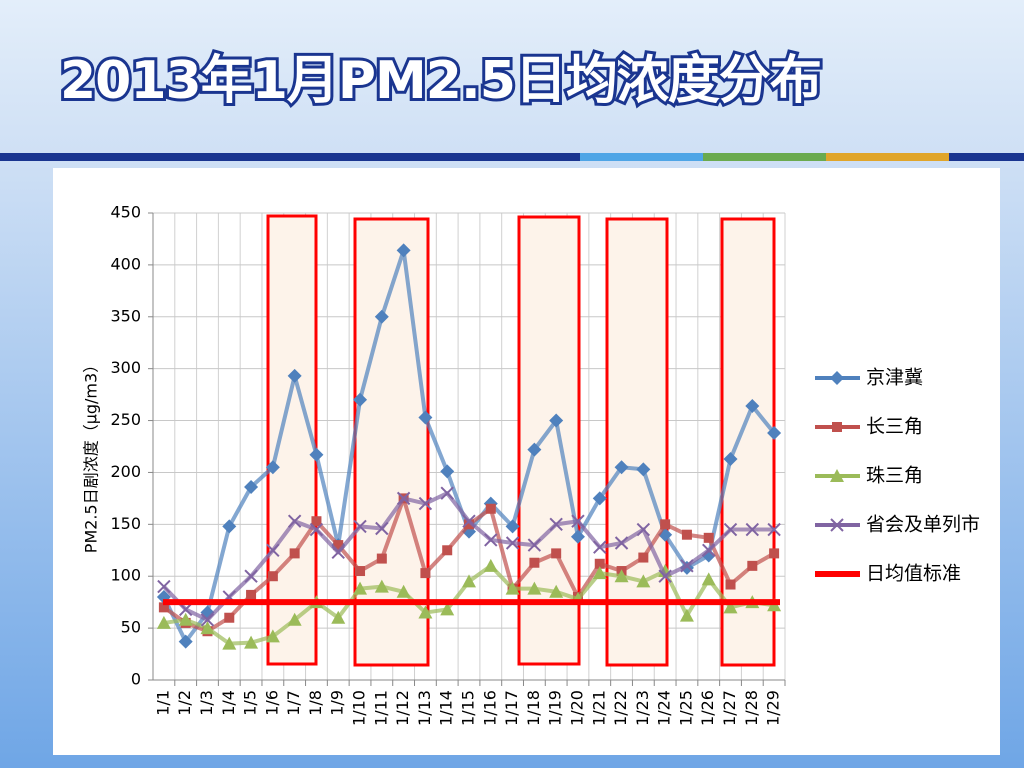 The image size is (1024, 768). What do you see at coordinates (468, 708) in the screenshot?
I see `x-tick-label: 1/15` at bounding box center [468, 708].